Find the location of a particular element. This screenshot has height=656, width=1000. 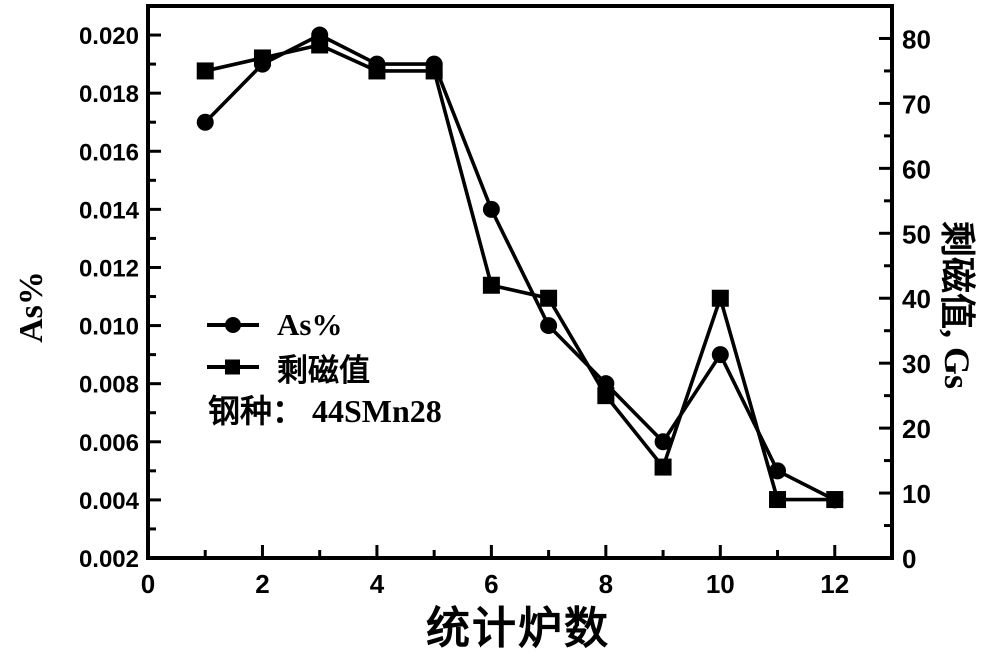

x-tick-label: 6 is located at coordinates (491, 584).